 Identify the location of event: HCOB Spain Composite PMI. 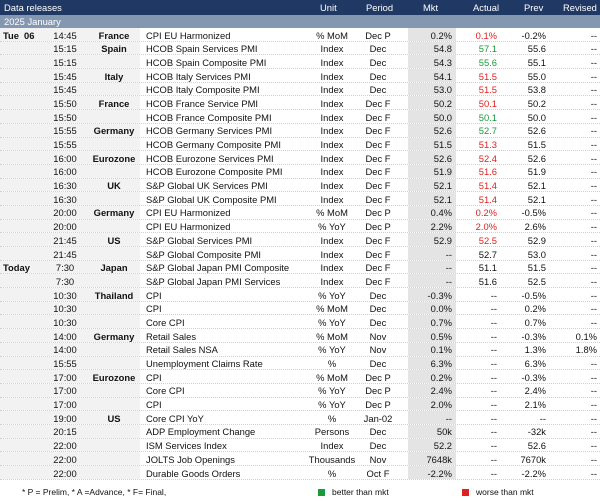
(206, 62).